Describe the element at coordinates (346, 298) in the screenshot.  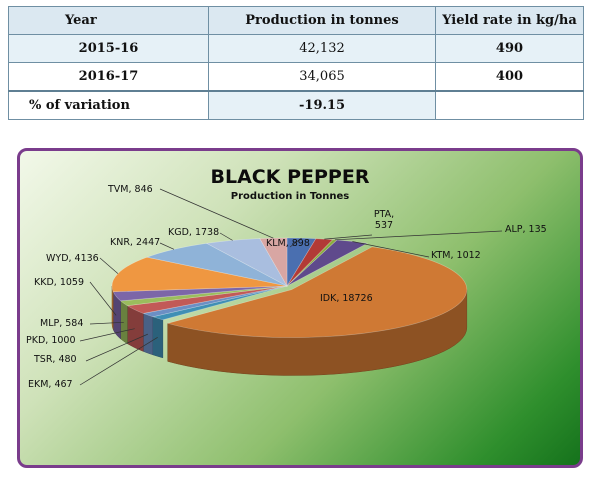
I see `data-label-idk: IDK, 18726` at that location.